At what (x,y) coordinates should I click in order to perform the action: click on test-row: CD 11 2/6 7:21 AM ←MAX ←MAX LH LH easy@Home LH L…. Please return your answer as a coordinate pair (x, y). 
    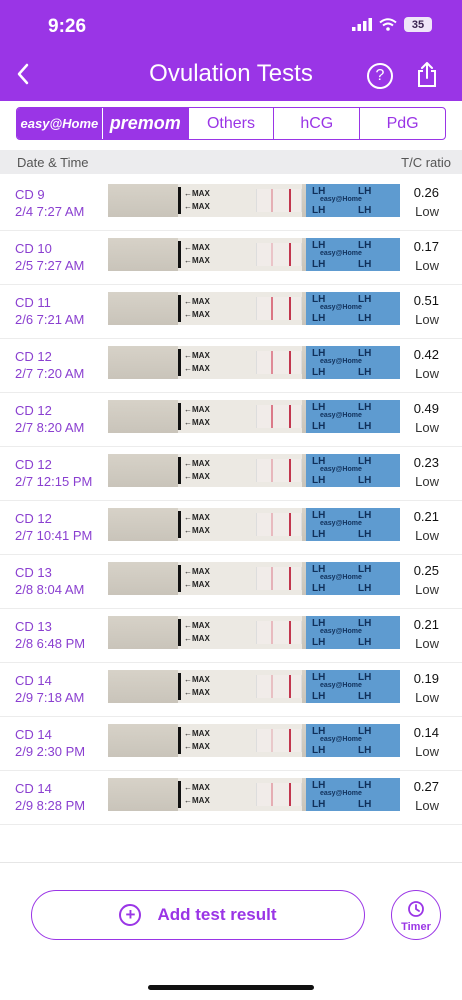
    Looking at the image, I should click on (231, 312).